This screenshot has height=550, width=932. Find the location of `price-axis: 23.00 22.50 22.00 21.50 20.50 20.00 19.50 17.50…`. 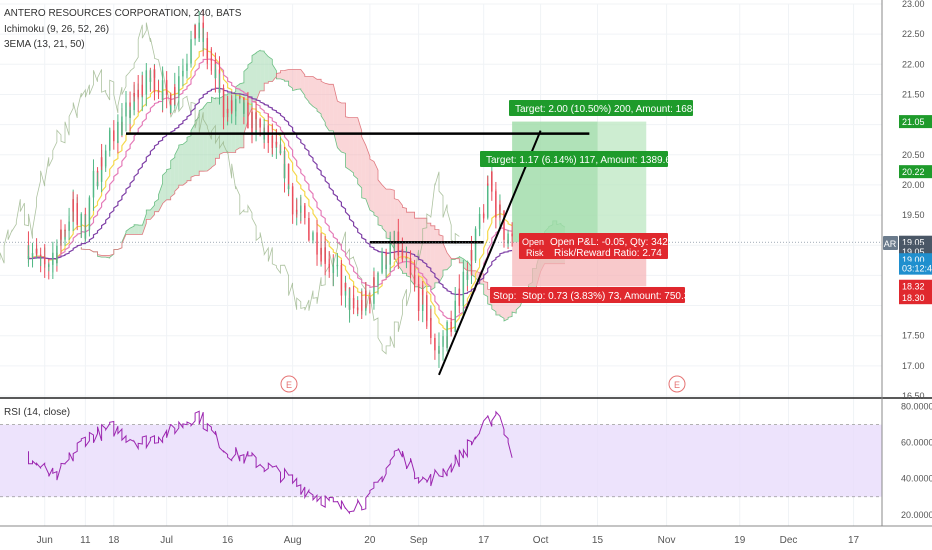

price-axis: 23.00 22.50 22.00 21.50 20.50 20.00 19.50 17.50… is located at coordinates (906, 263).